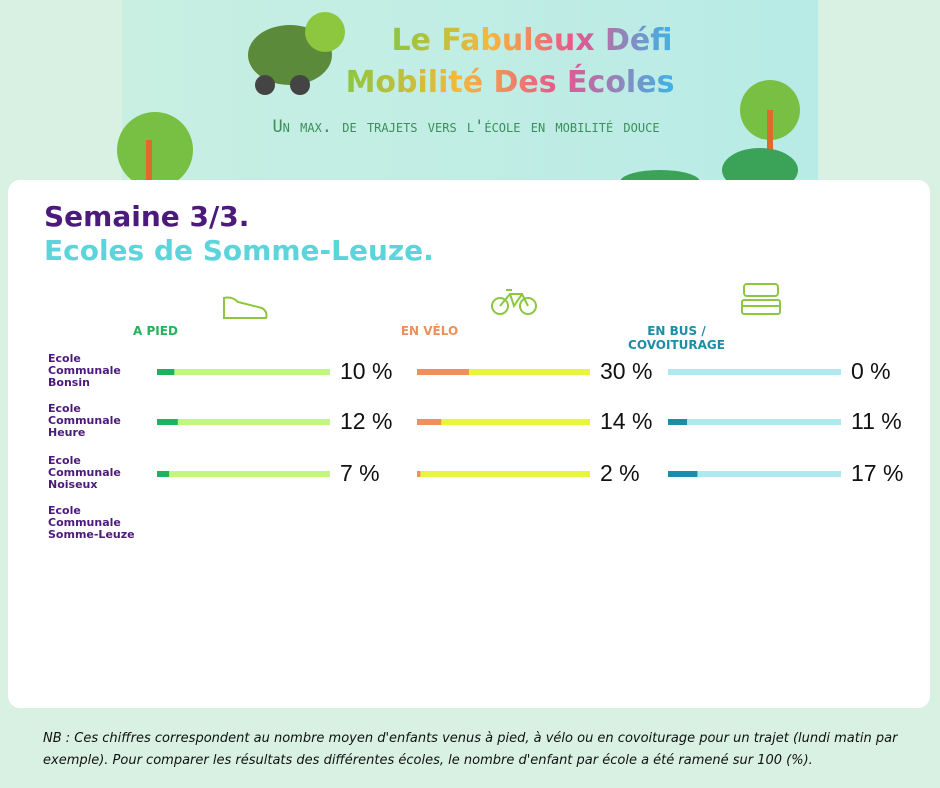 Image resolution: width=940 pixels, height=788 pixels. I want to click on mode-label: EN VÉLO, so click(429, 331).